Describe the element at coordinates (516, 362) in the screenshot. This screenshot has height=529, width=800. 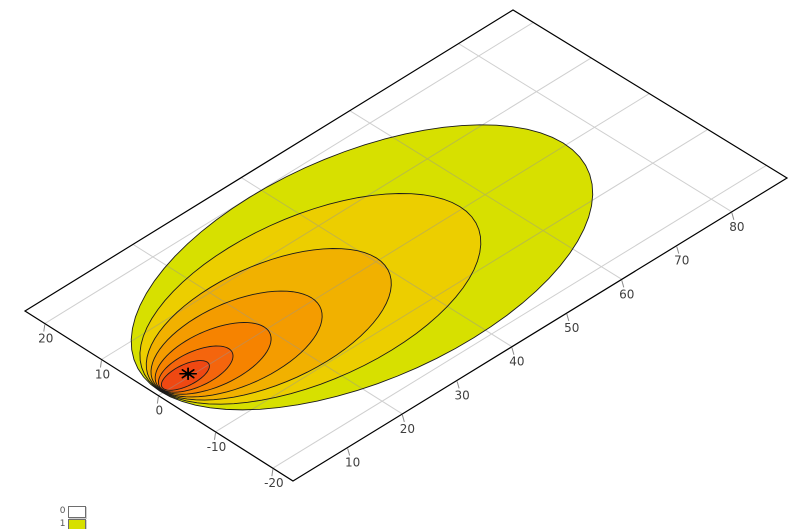
I see `x-tick-label-40: 40` at that location.